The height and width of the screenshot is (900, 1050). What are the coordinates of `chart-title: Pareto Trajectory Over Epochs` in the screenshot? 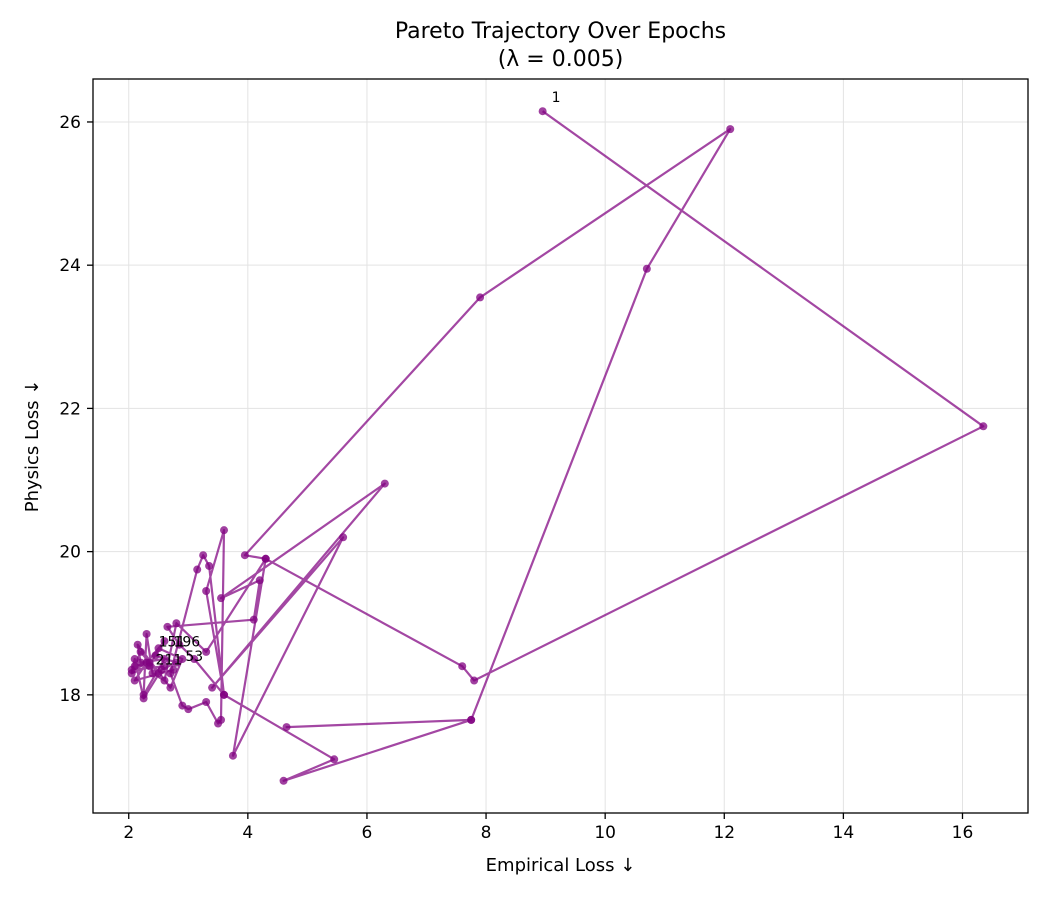 It's located at (560, 31).